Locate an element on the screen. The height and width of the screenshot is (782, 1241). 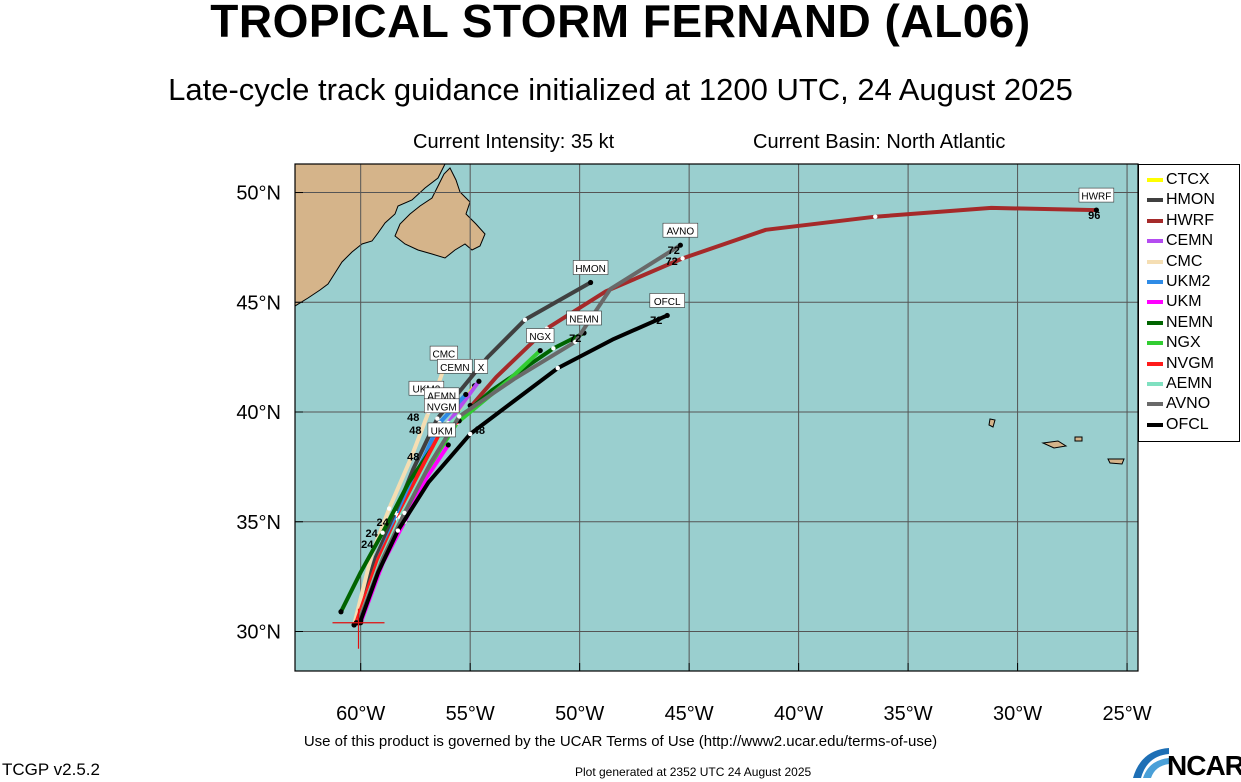
legend-item-ofcl: OFCL is located at coordinates (1178, 425).